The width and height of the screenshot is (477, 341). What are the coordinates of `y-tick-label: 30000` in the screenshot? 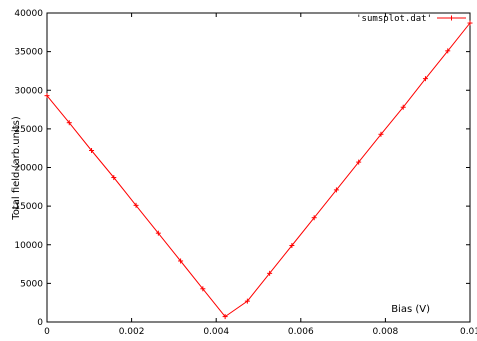 It's located at (28, 91).